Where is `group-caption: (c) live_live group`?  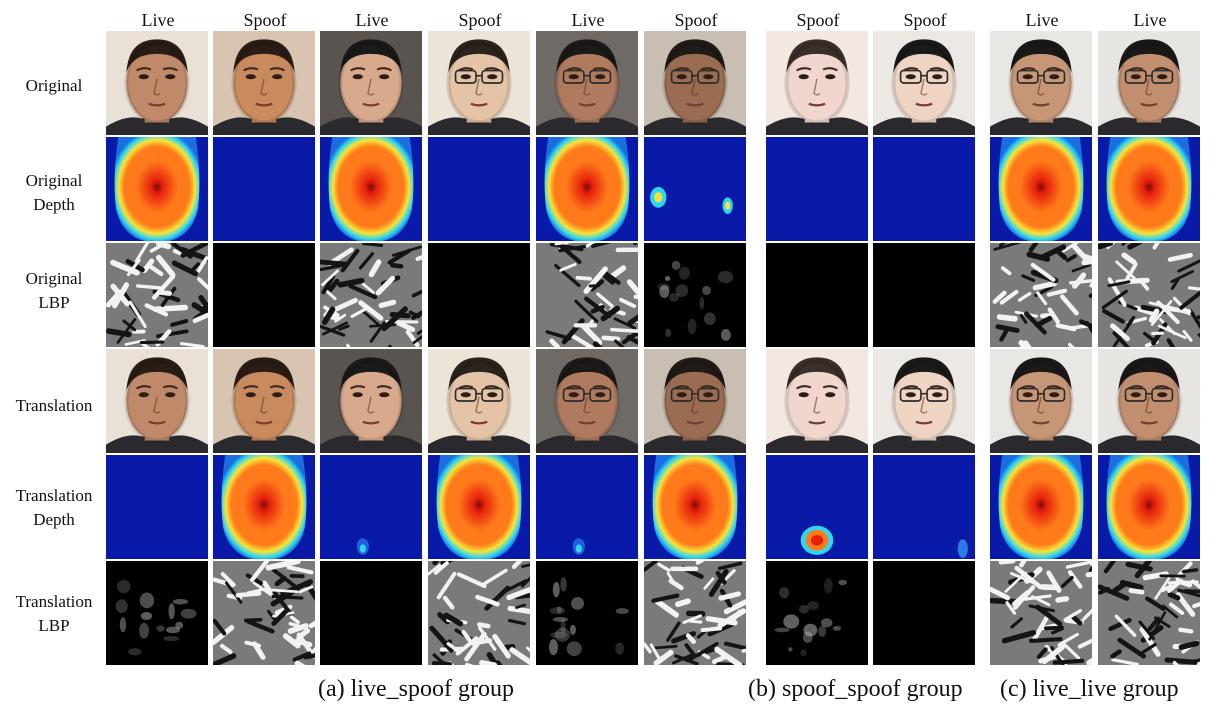 group-caption: (c) live_live group is located at coordinates (1089, 689).